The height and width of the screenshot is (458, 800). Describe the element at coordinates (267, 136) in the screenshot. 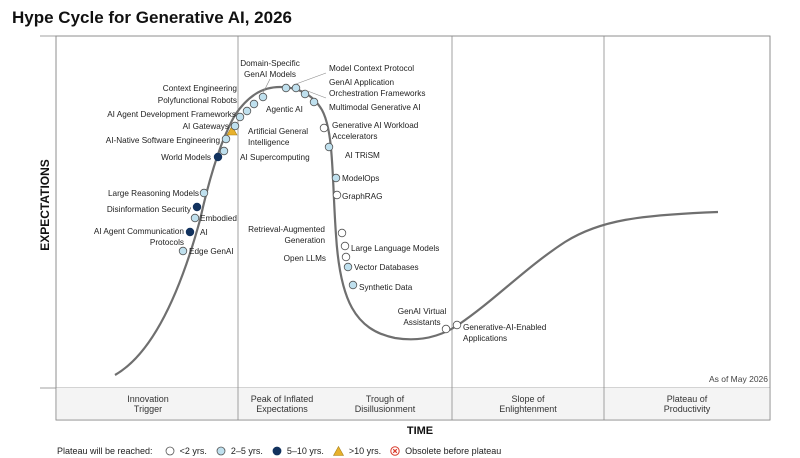

I see `tech-artificial-general-intelligence: Artificial General Intelligence` at that location.